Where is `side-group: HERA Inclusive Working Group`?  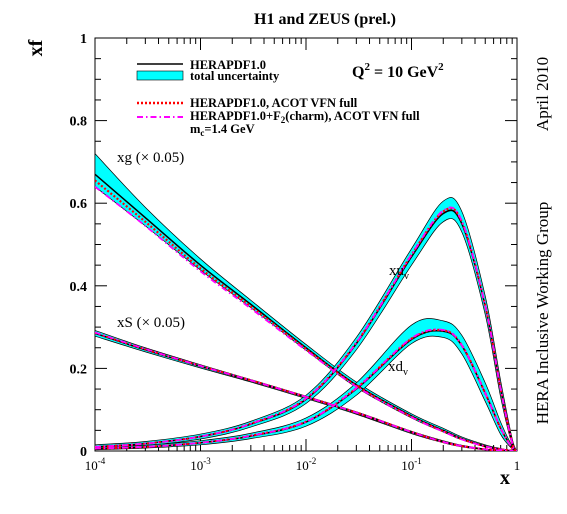
side-group: HERA Inclusive Working Group is located at coordinates (542, 313).